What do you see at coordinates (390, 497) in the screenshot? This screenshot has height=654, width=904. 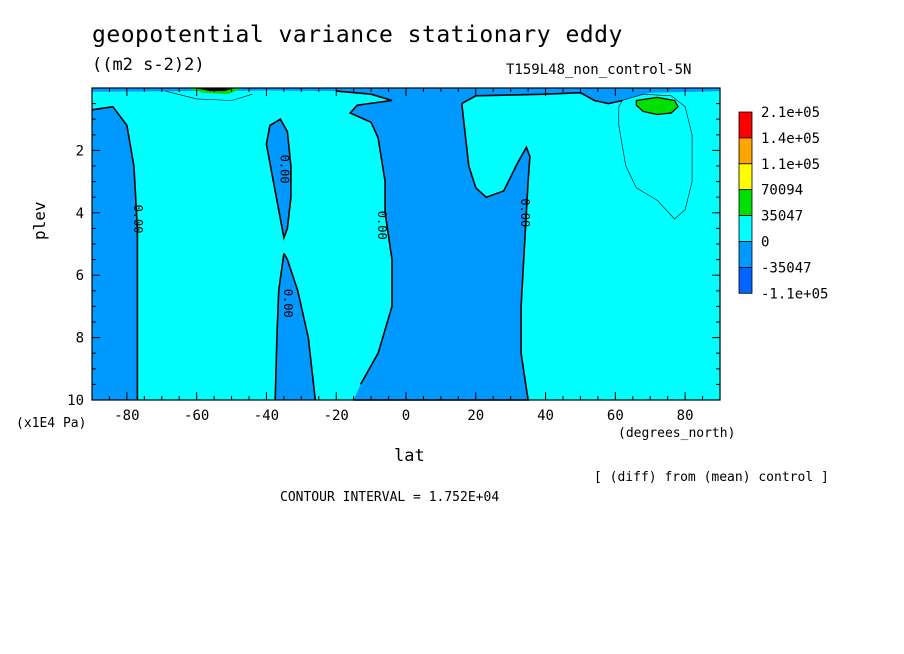 I see `contour-interval: CONTOUR INTERVAL = 1.752E+04` at bounding box center [390, 497].